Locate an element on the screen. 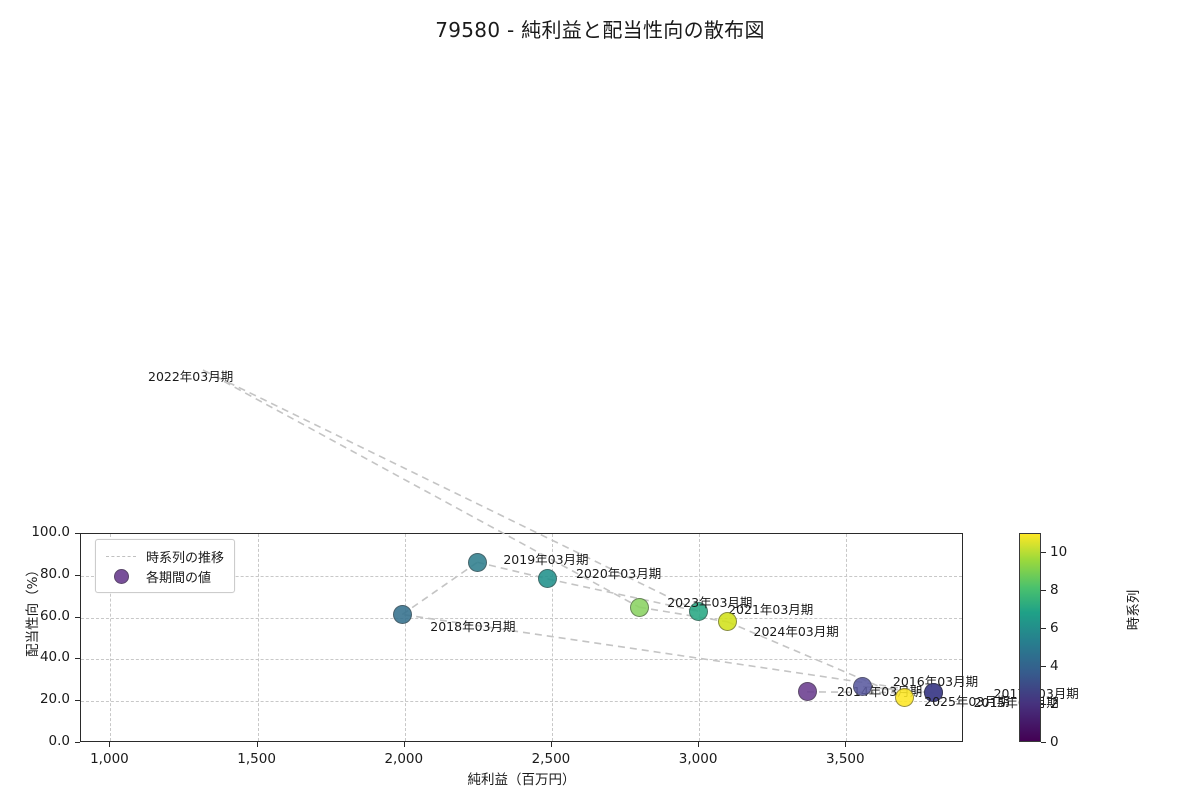 Image resolution: width=1200 pixels, height=800 pixels. dashed-line-icon is located at coordinates (121, 556).